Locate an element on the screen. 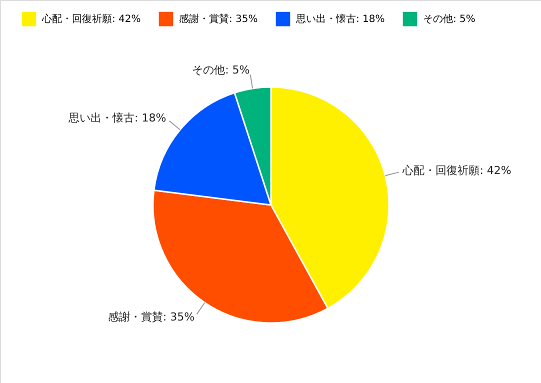 The width and height of the screenshot is (541, 383). slice-label: その他: 5% is located at coordinates (221, 70).